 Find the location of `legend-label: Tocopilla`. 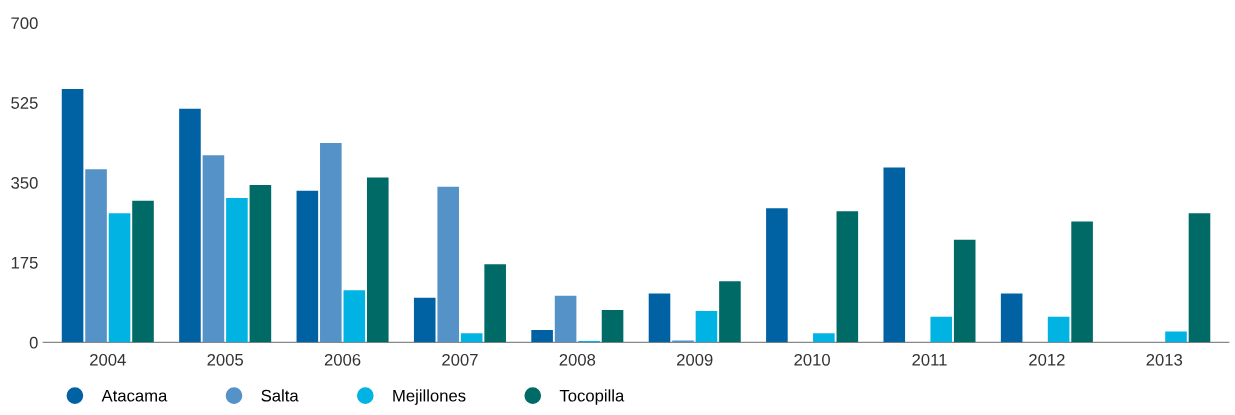

legend-label: Tocopilla is located at coordinates (592, 397).